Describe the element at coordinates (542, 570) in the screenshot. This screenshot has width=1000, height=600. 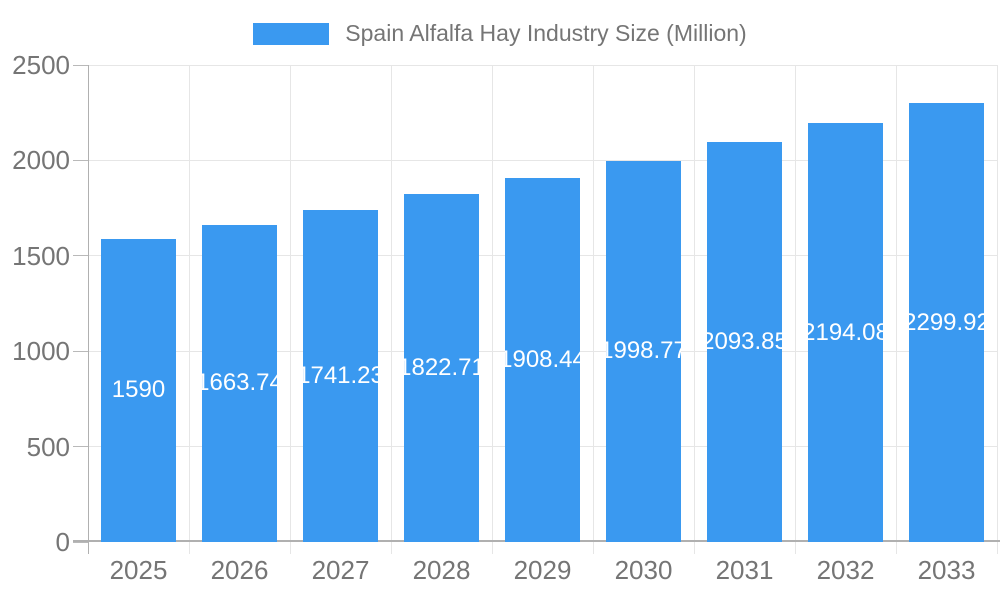
I see `x-axis-label: 2029` at that location.